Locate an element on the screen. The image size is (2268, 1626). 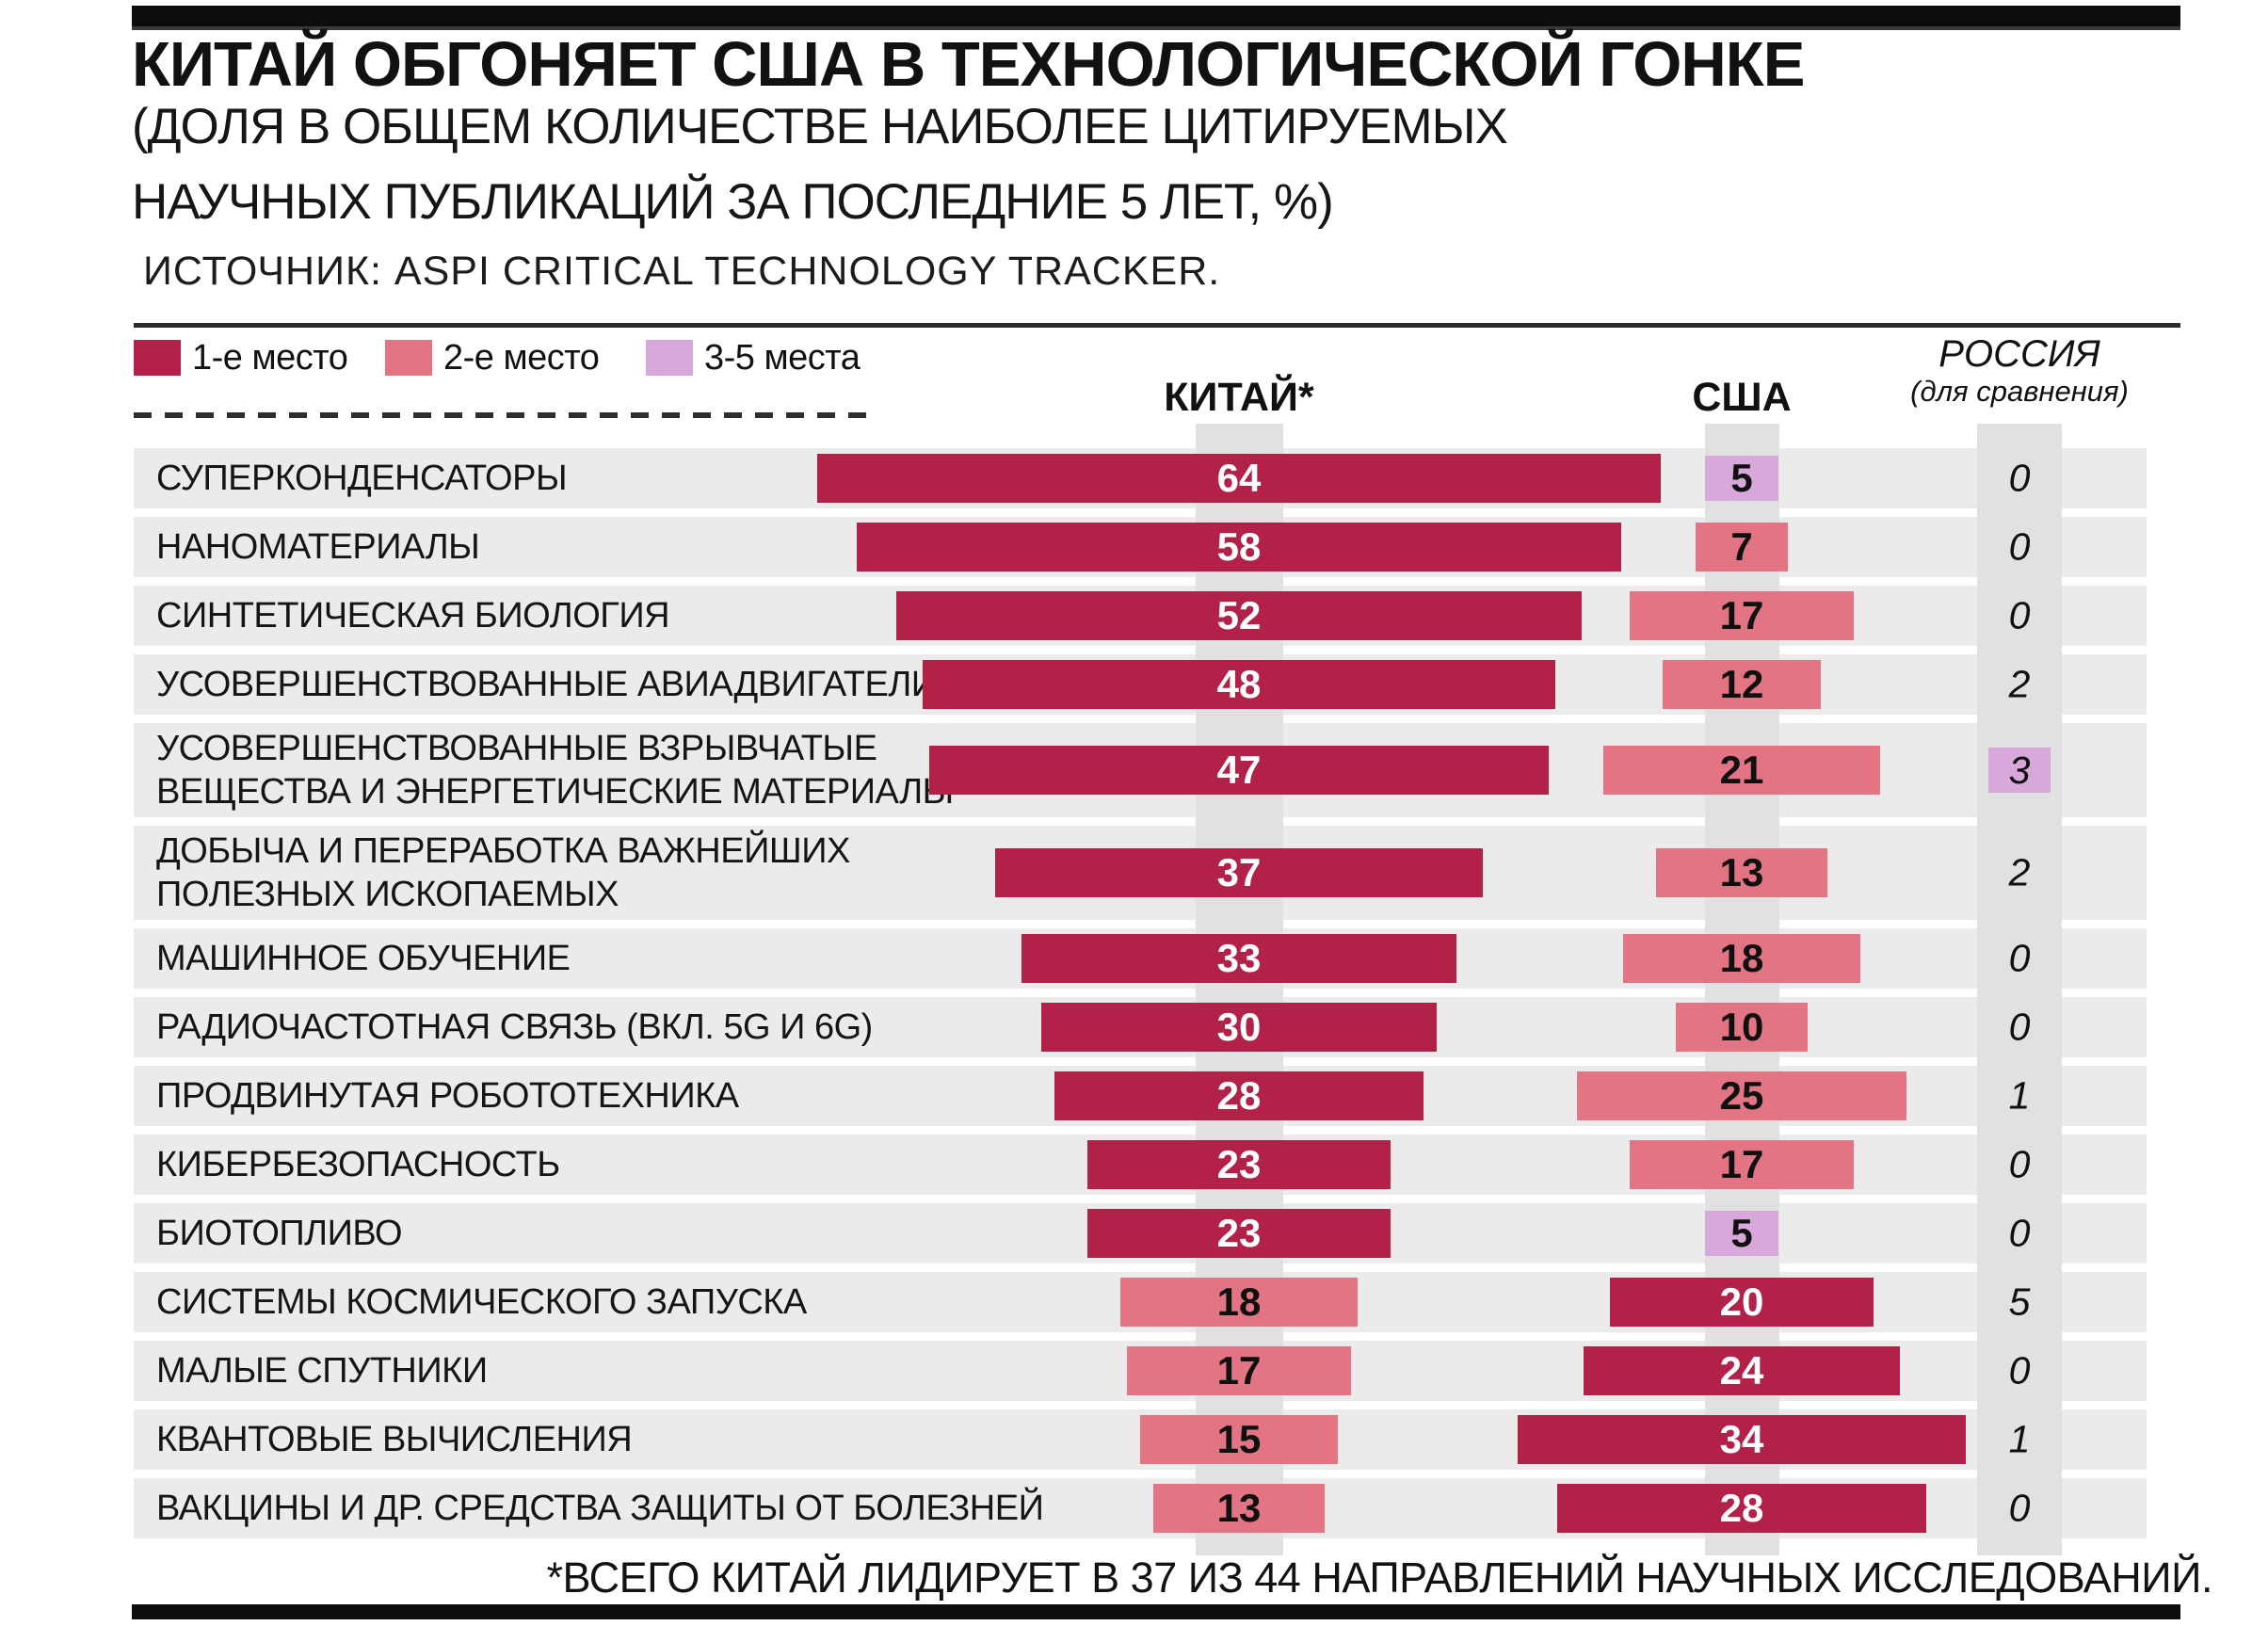
china-value: 15 is located at coordinates (1239, 1439).